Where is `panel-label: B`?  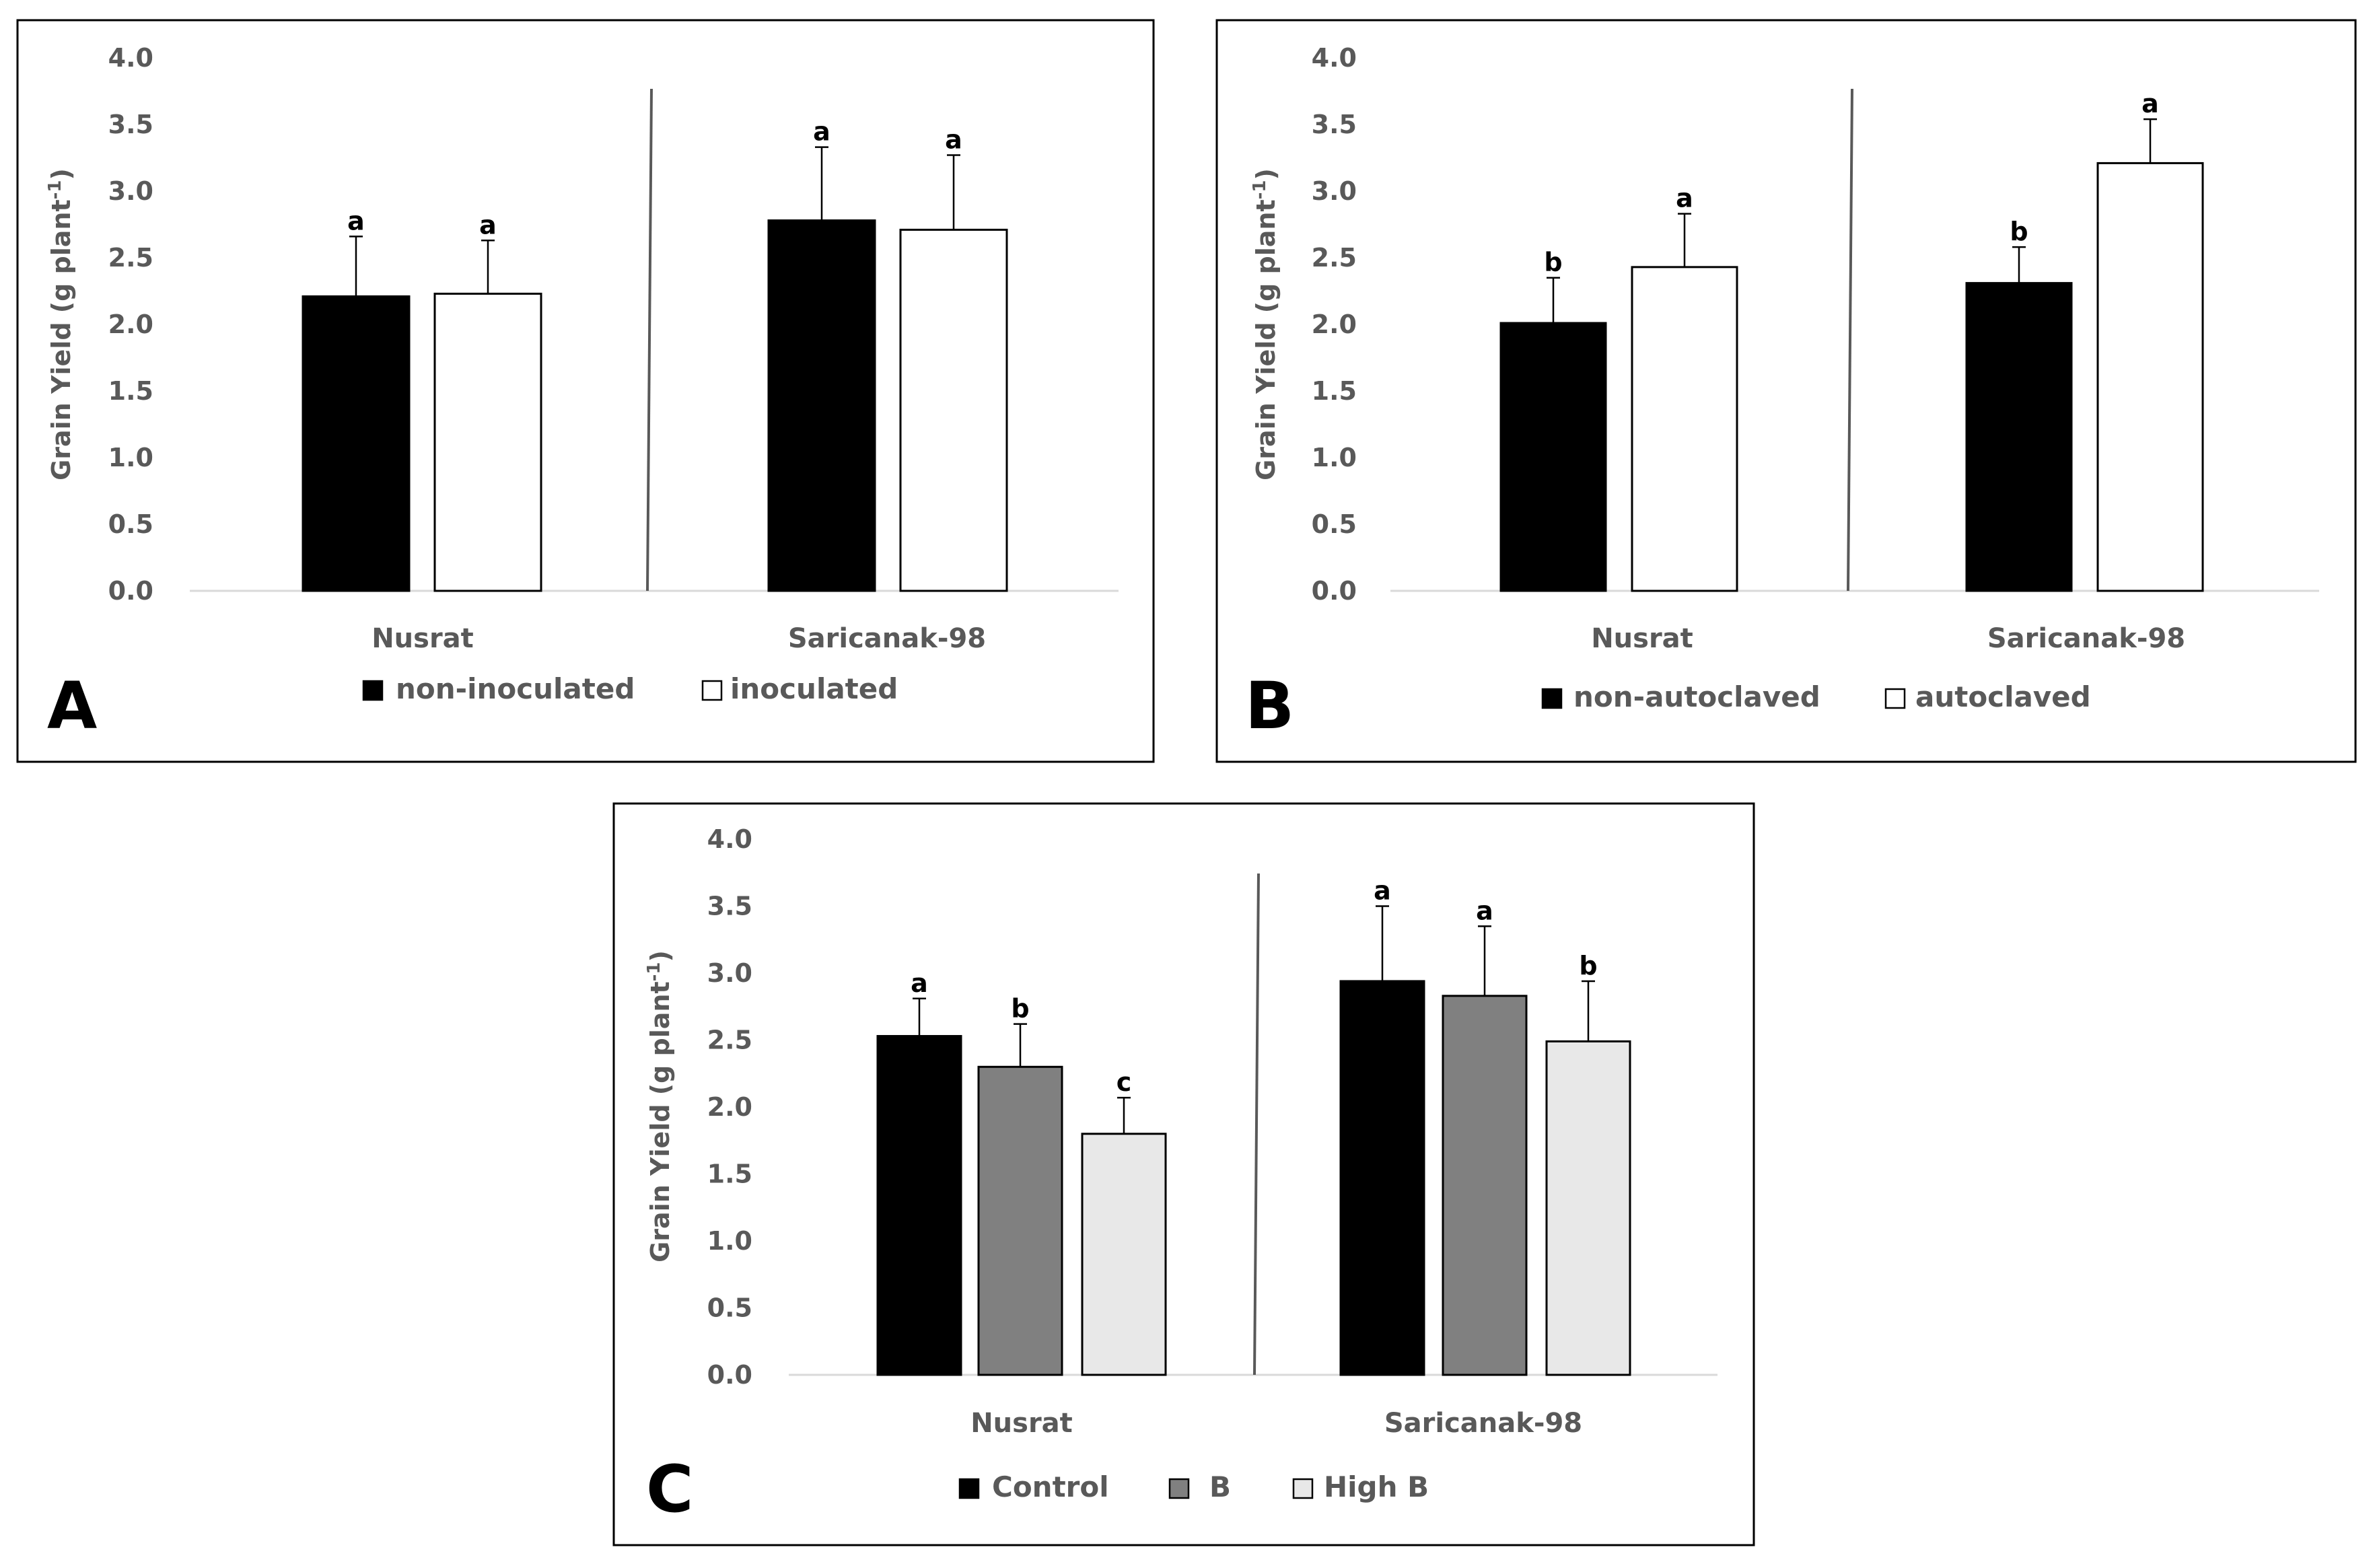
panel-label: B is located at coordinates (1269, 706).